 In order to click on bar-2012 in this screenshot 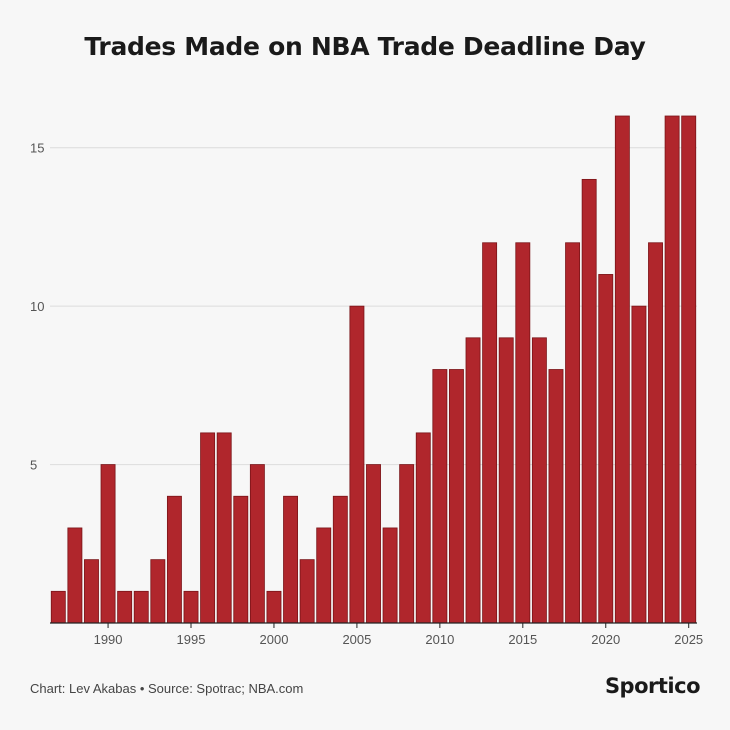, I will do `click(473, 480)`.